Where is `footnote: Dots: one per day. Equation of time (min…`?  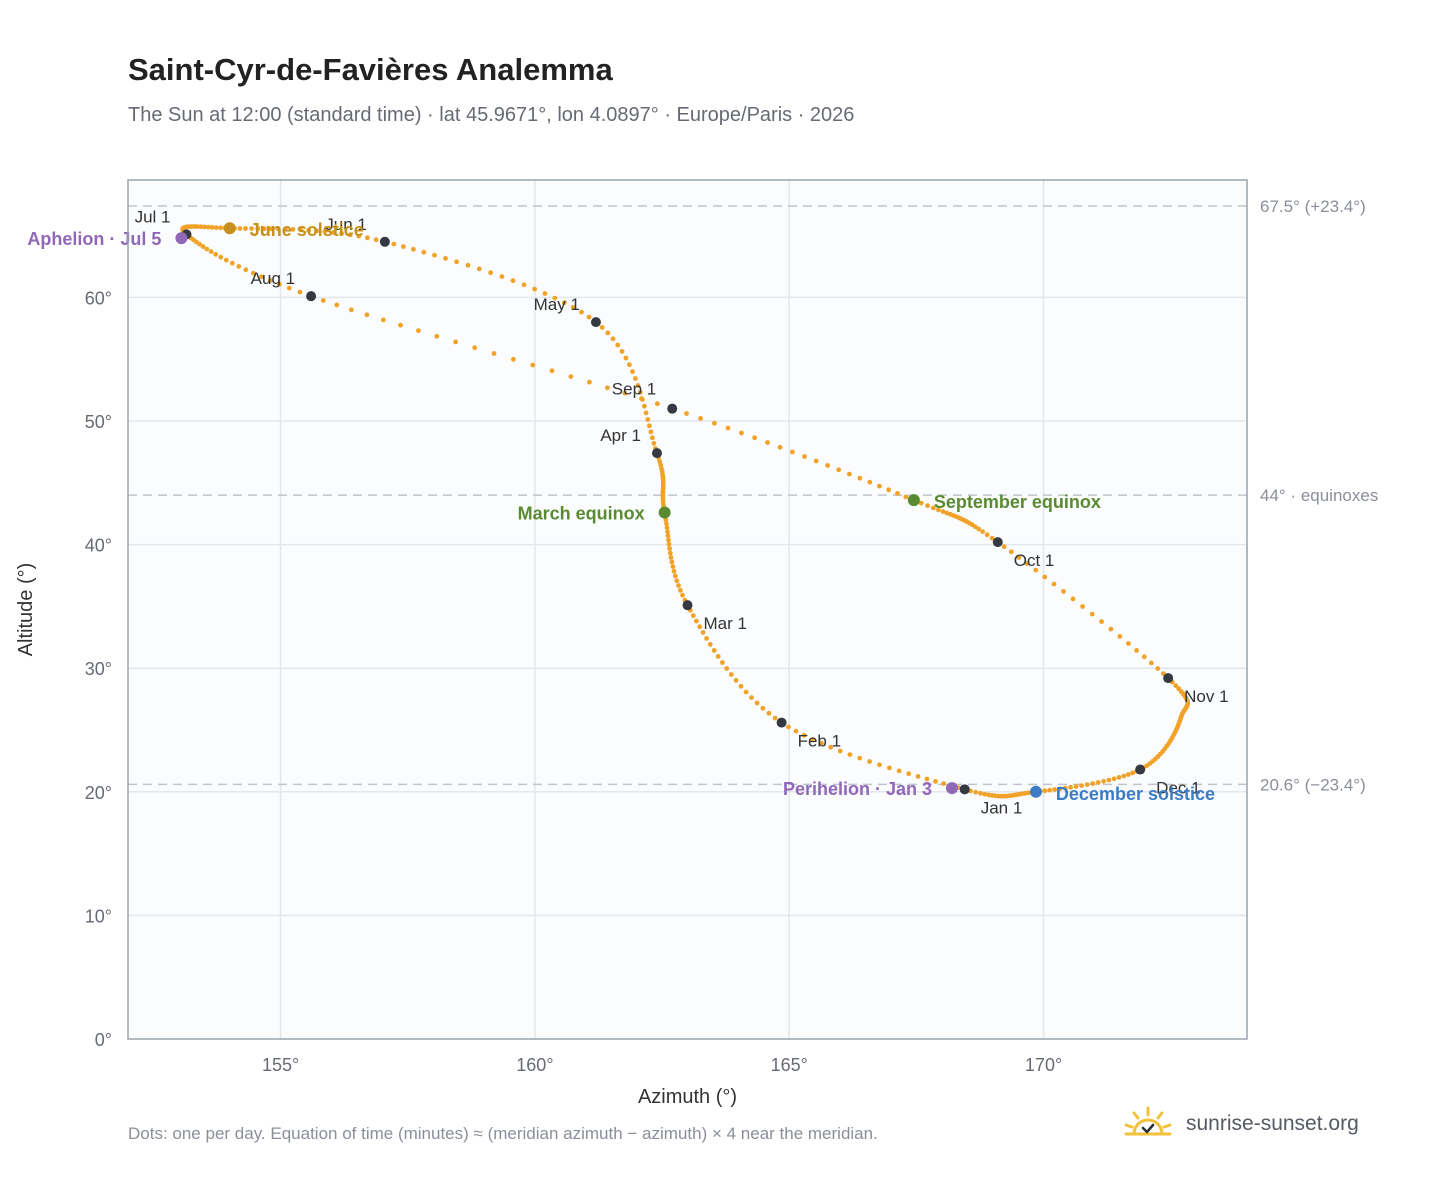 footnote: Dots: one per day. Equation of time (min… is located at coordinates (503, 1133).